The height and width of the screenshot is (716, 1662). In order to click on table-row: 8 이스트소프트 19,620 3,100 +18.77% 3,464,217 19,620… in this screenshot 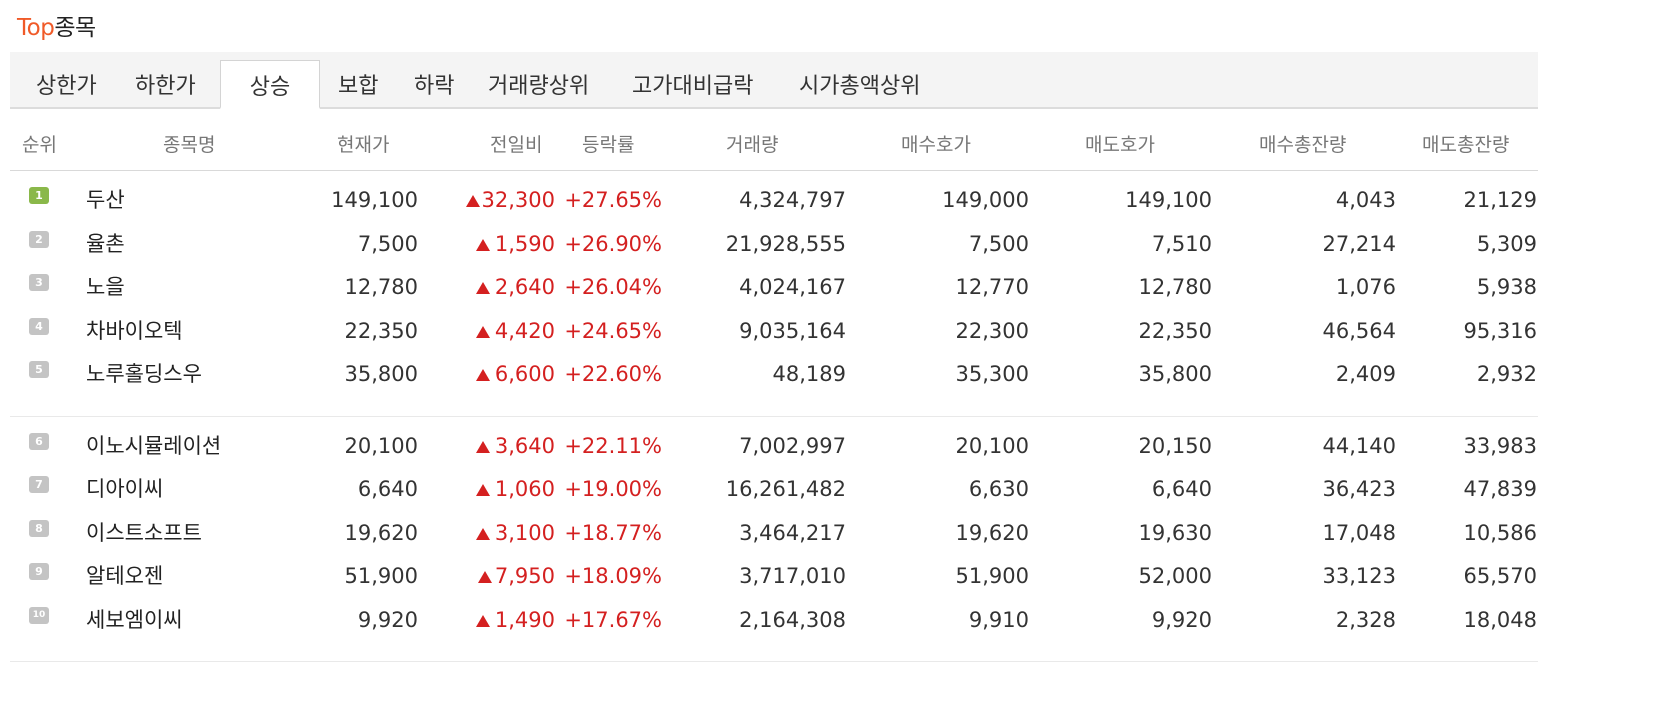, I will do `click(831, 533)`.